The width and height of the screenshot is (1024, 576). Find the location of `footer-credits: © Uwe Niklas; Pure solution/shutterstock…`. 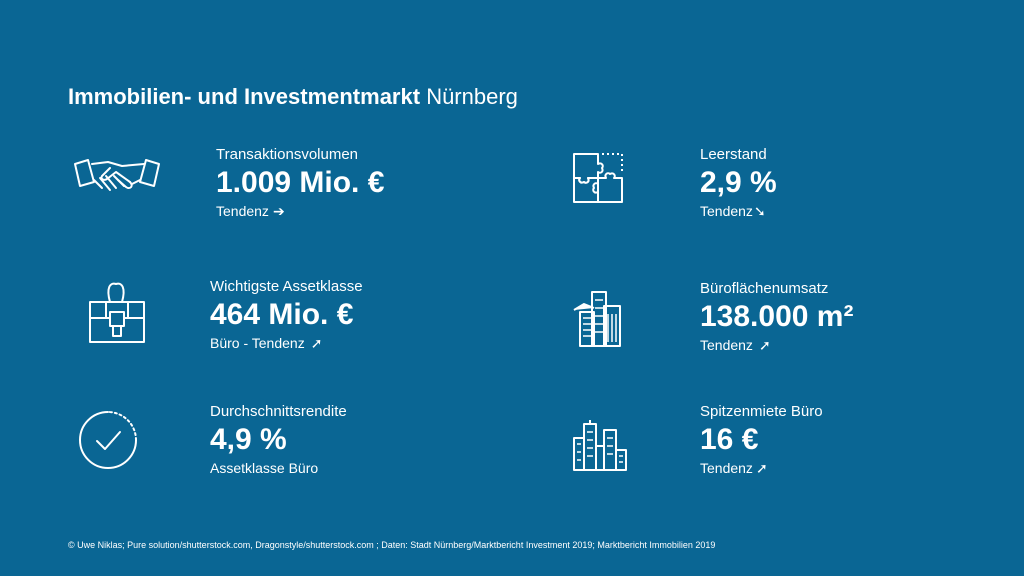

footer-credits: © Uwe Niklas; Pure solution/shutterstock… is located at coordinates (392, 545).